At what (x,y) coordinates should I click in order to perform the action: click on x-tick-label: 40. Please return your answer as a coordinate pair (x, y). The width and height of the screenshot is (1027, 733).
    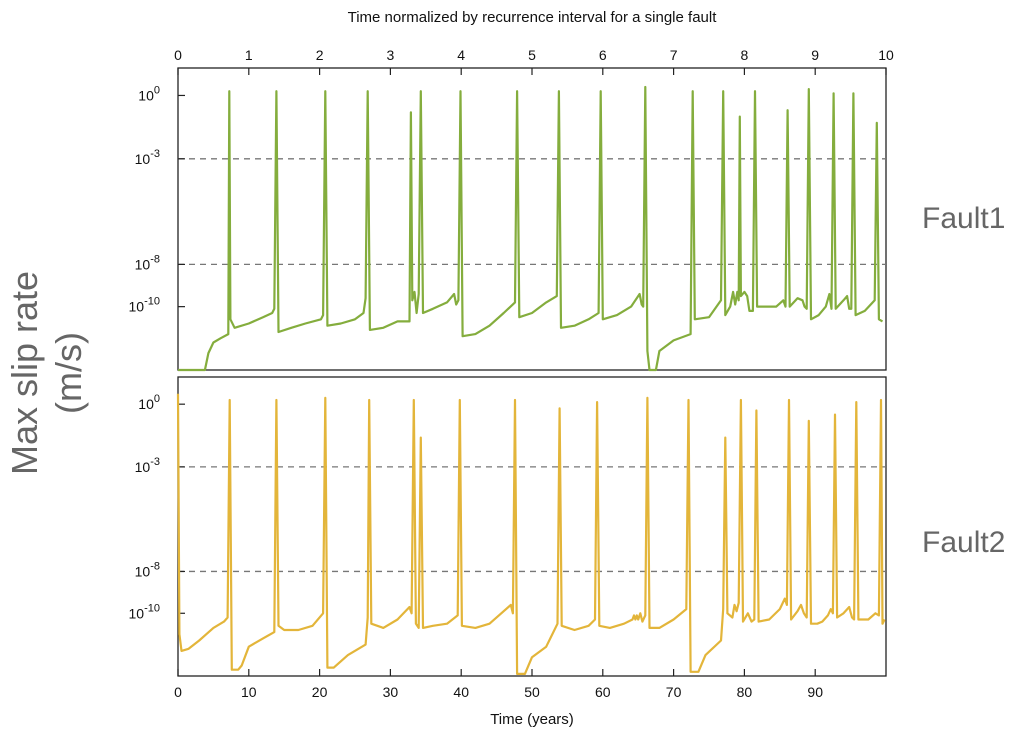
    Looking at the image, I should click on (461, 692).